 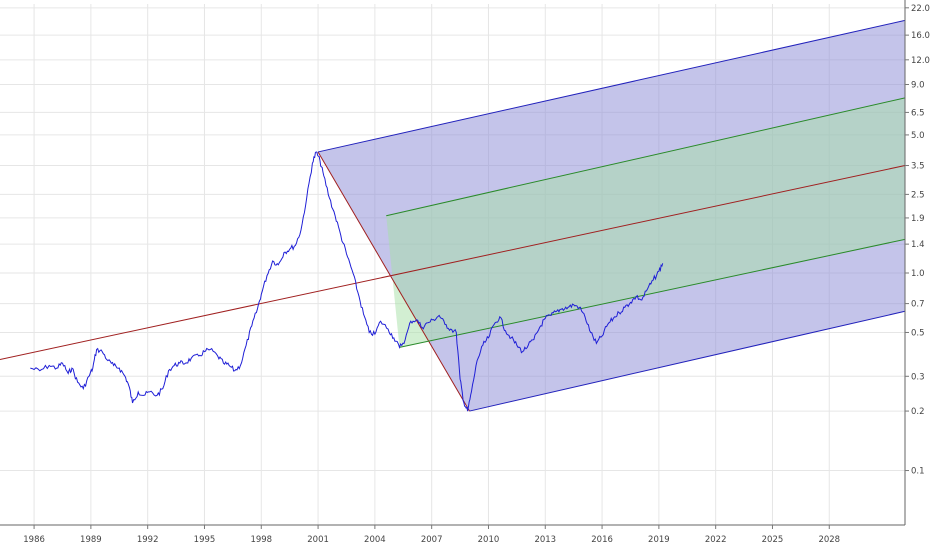 I want to click on x-tick-label: 2028, so click(x=829, y=540).